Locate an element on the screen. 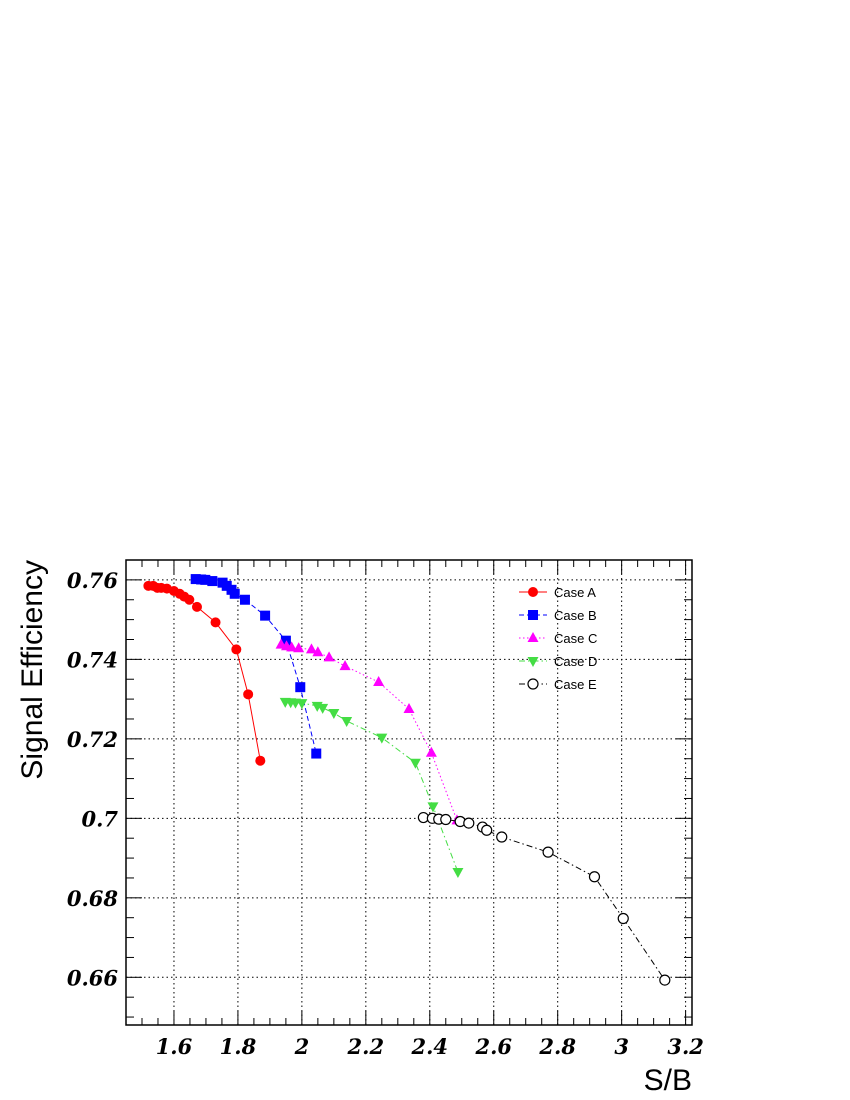 The image size is (850, 1100). legend-label: Case E is located at coordinates (575, 684).